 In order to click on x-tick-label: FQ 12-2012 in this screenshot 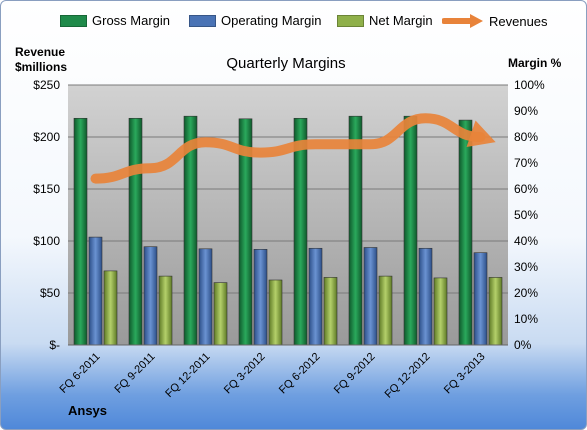, I will do `click(408, 376)`.